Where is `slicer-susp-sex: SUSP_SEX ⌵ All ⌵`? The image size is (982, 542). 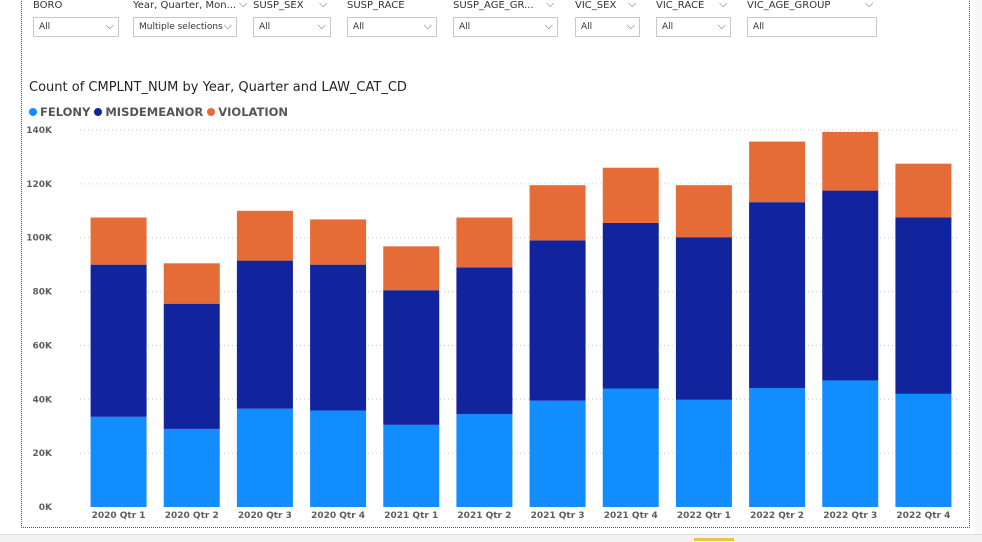 slicer-susp-sex: SUSP_SEX ⌵ All ⌵ is located at coordinates (292, 18).